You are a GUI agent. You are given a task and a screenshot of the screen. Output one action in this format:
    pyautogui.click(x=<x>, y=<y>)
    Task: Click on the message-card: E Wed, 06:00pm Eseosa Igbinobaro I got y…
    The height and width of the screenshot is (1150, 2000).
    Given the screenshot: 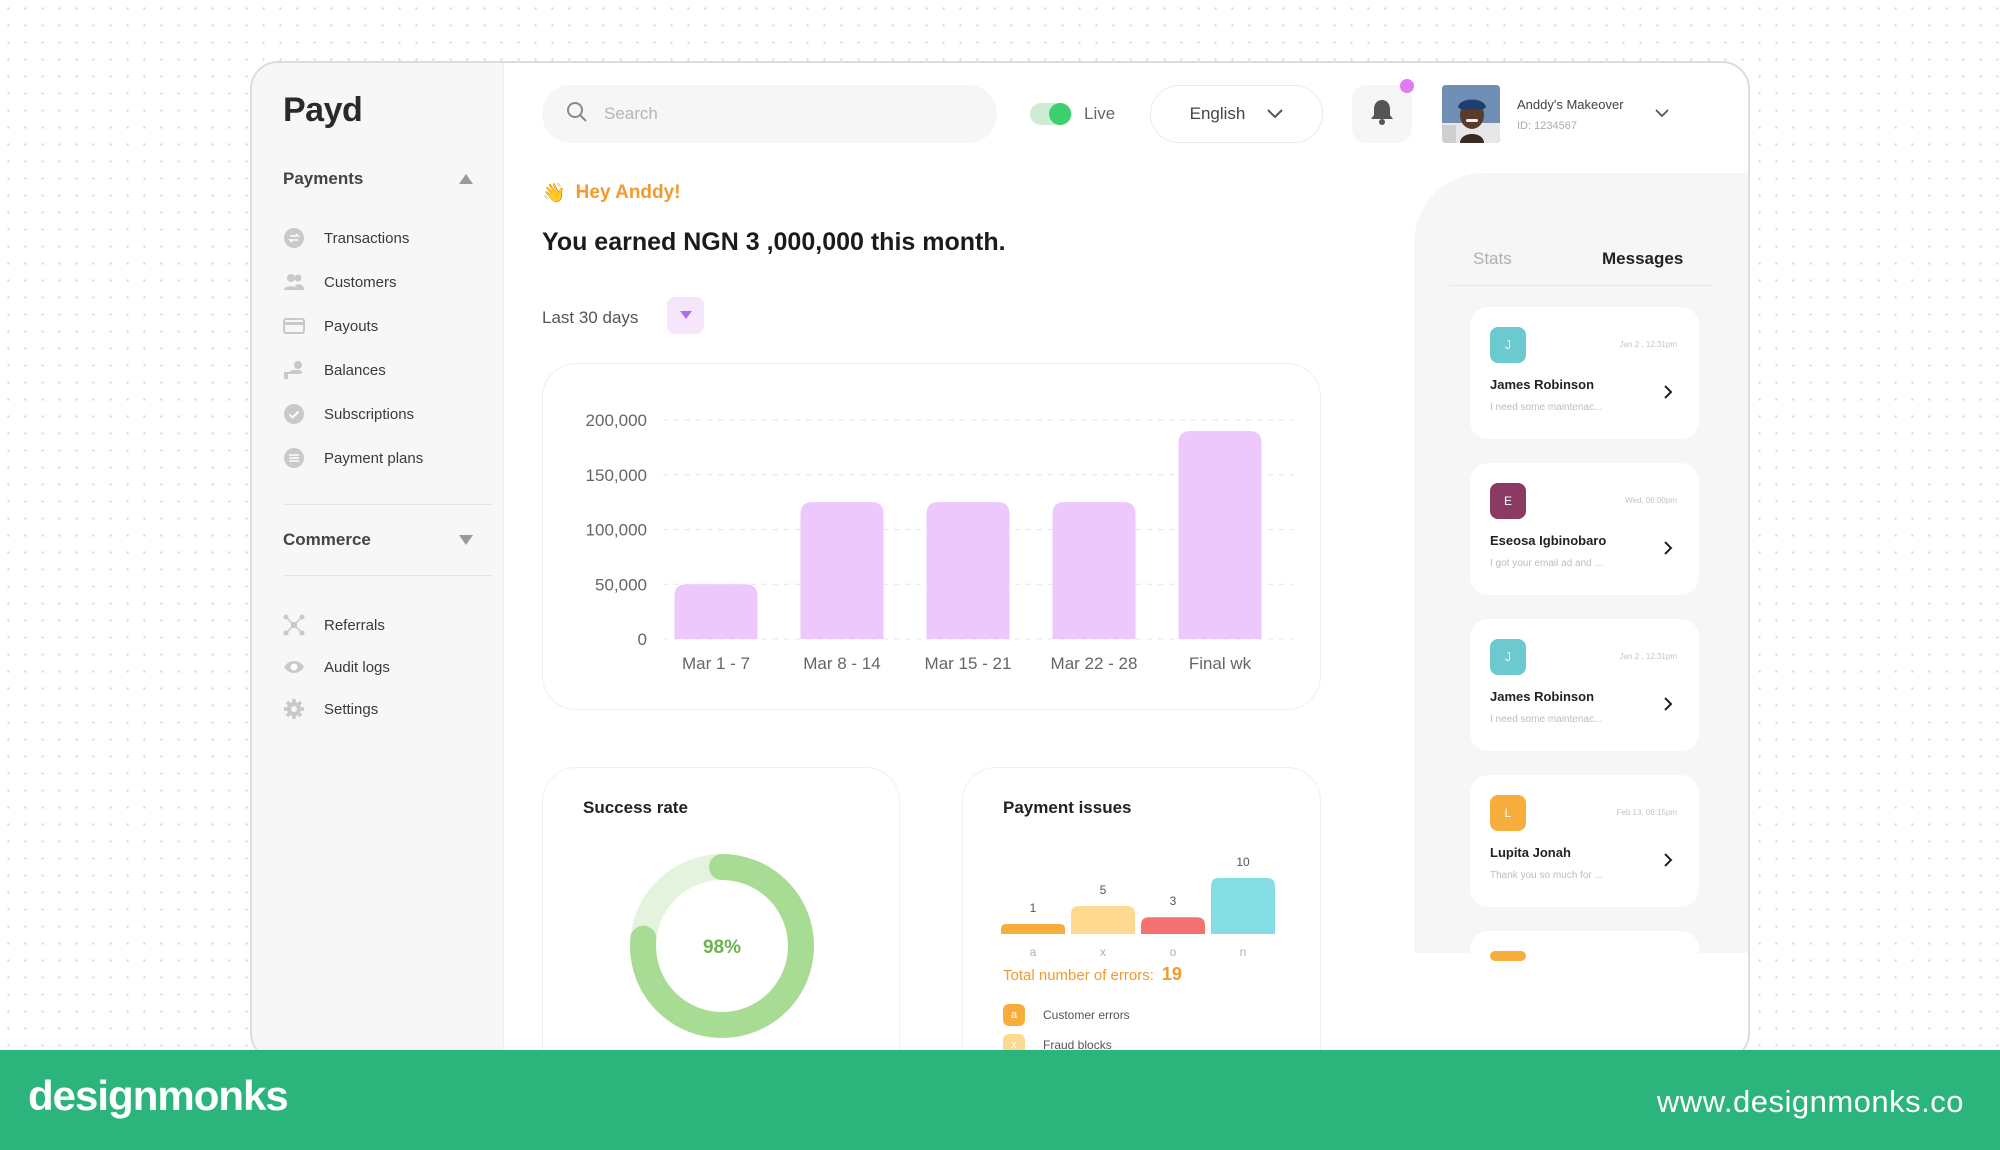 What is the action you would take?
    pyautogui.click(x=1584, y=529)
    